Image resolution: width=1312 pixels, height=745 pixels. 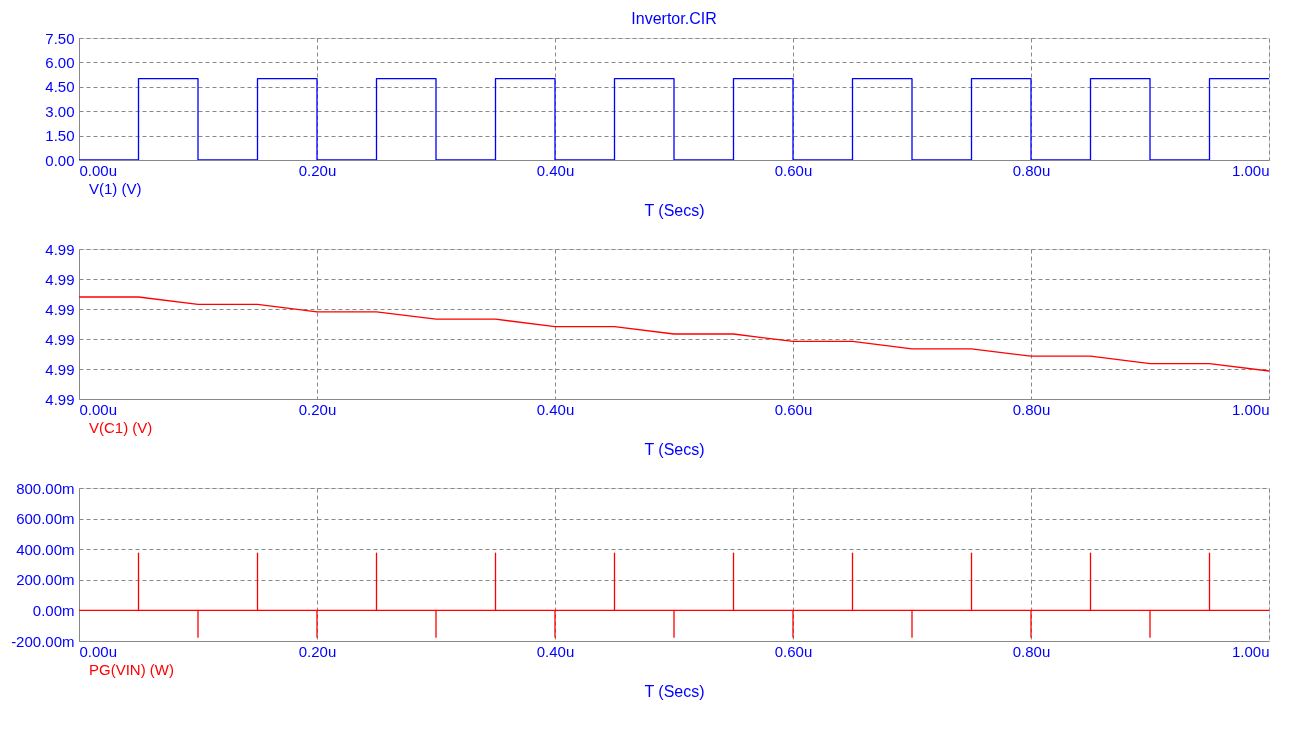 I want to click on series-label: V(1) (V), so click(x=115, y=188).